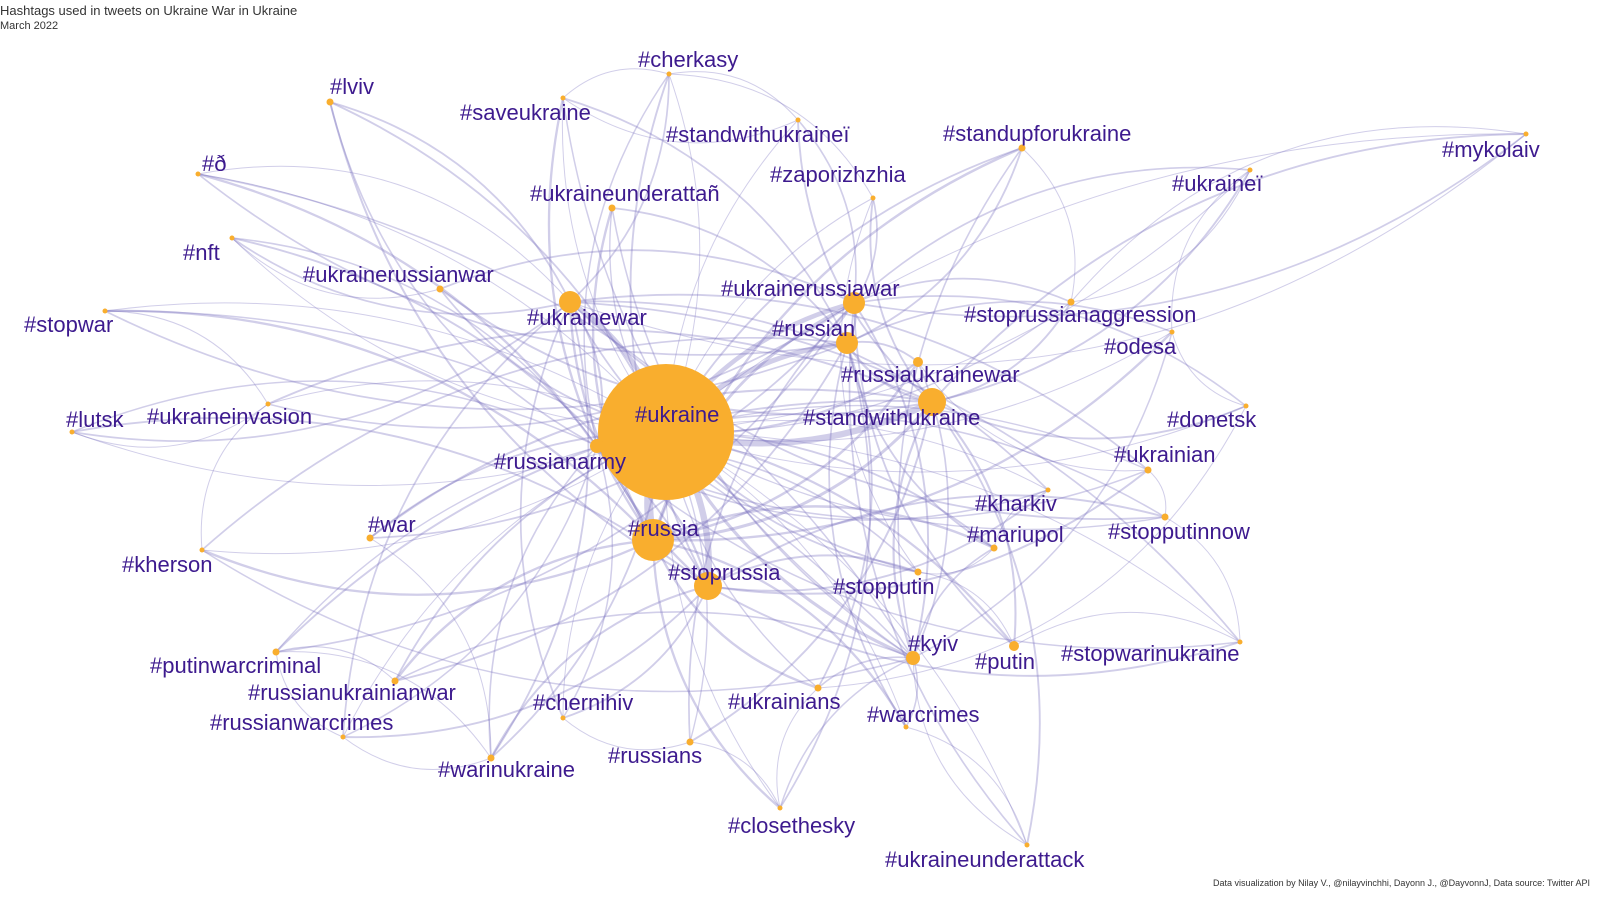  I want to click on node-label-stopwarinukraine: #stopwarinukraine, so click(1150, 653).